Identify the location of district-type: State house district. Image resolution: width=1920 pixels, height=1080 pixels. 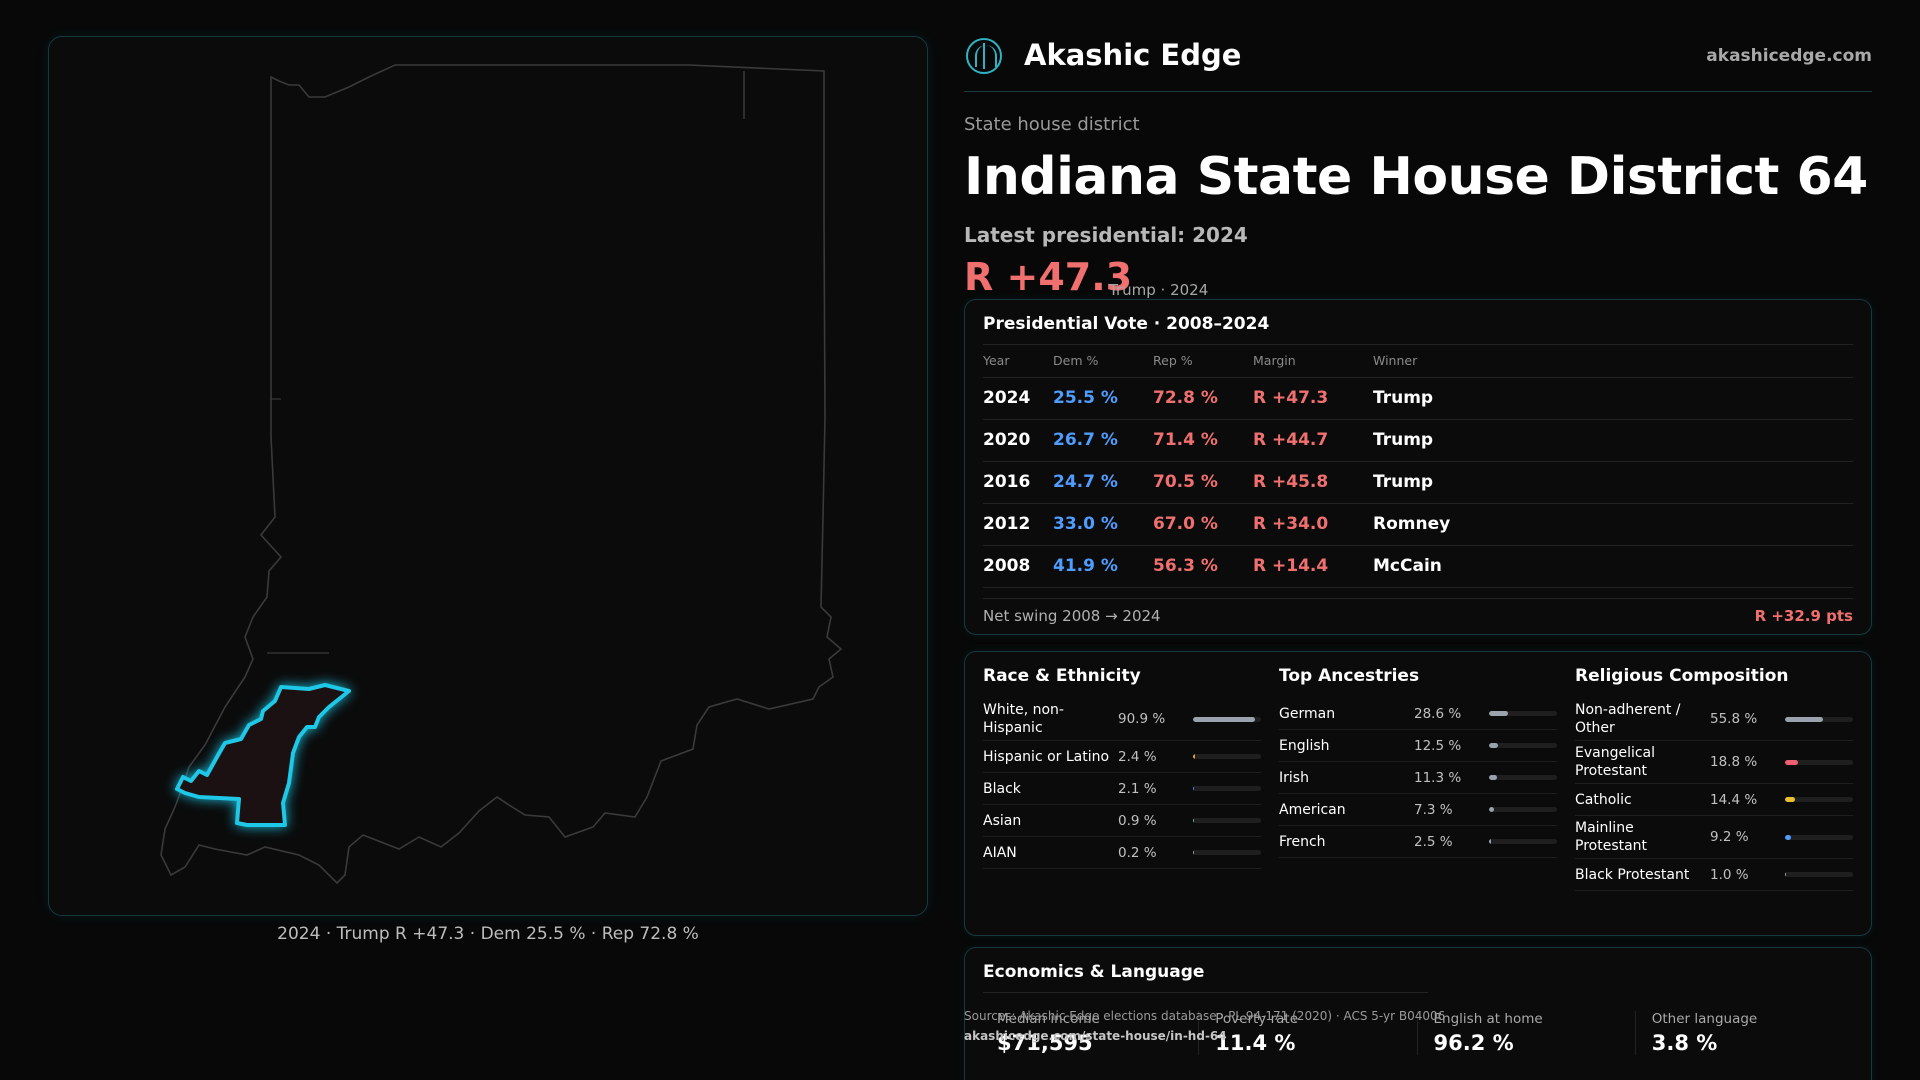
(1052, 124).